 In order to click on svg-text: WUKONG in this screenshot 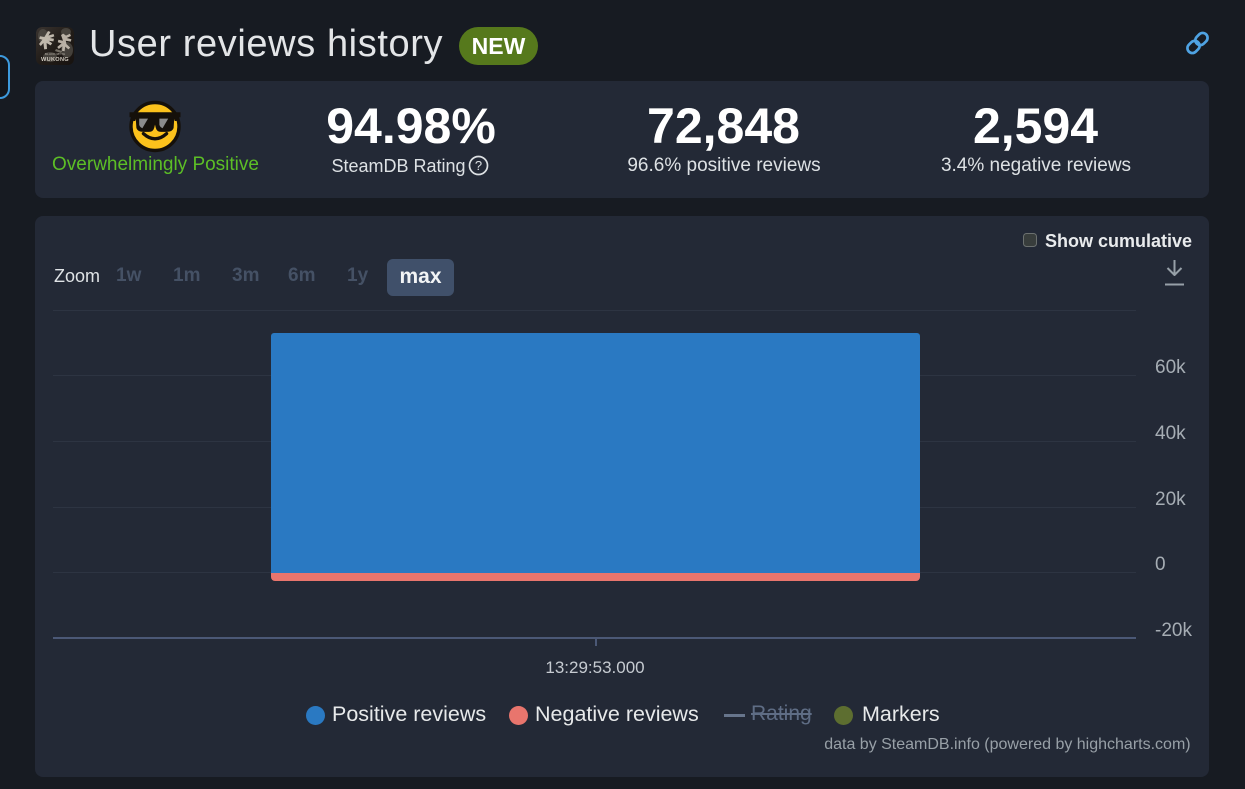, I will do `click(55, 60)`.